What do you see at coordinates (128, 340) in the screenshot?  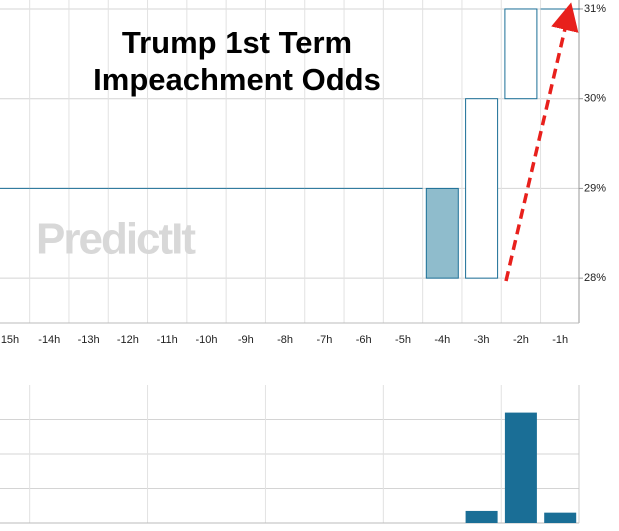 I see `x-tick-label: -12h` at bounding box center [128, 340].